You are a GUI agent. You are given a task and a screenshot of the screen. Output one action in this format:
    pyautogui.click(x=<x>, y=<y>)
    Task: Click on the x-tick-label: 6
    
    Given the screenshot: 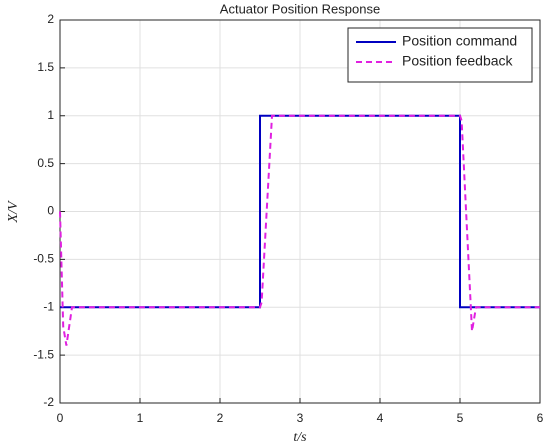 What is the action you would take?
    pyautogui.click(x=540, y=418)
    